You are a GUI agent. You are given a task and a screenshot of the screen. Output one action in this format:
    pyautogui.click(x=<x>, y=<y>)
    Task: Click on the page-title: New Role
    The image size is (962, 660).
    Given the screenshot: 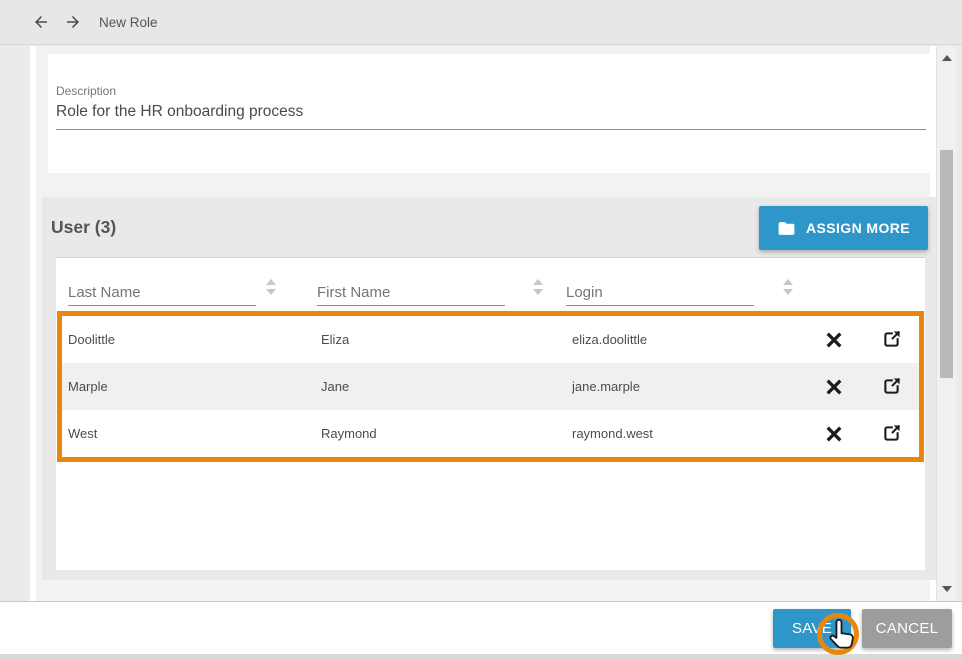 What is the action you would take?
    pyautogui.click(x=128, y=22)
    